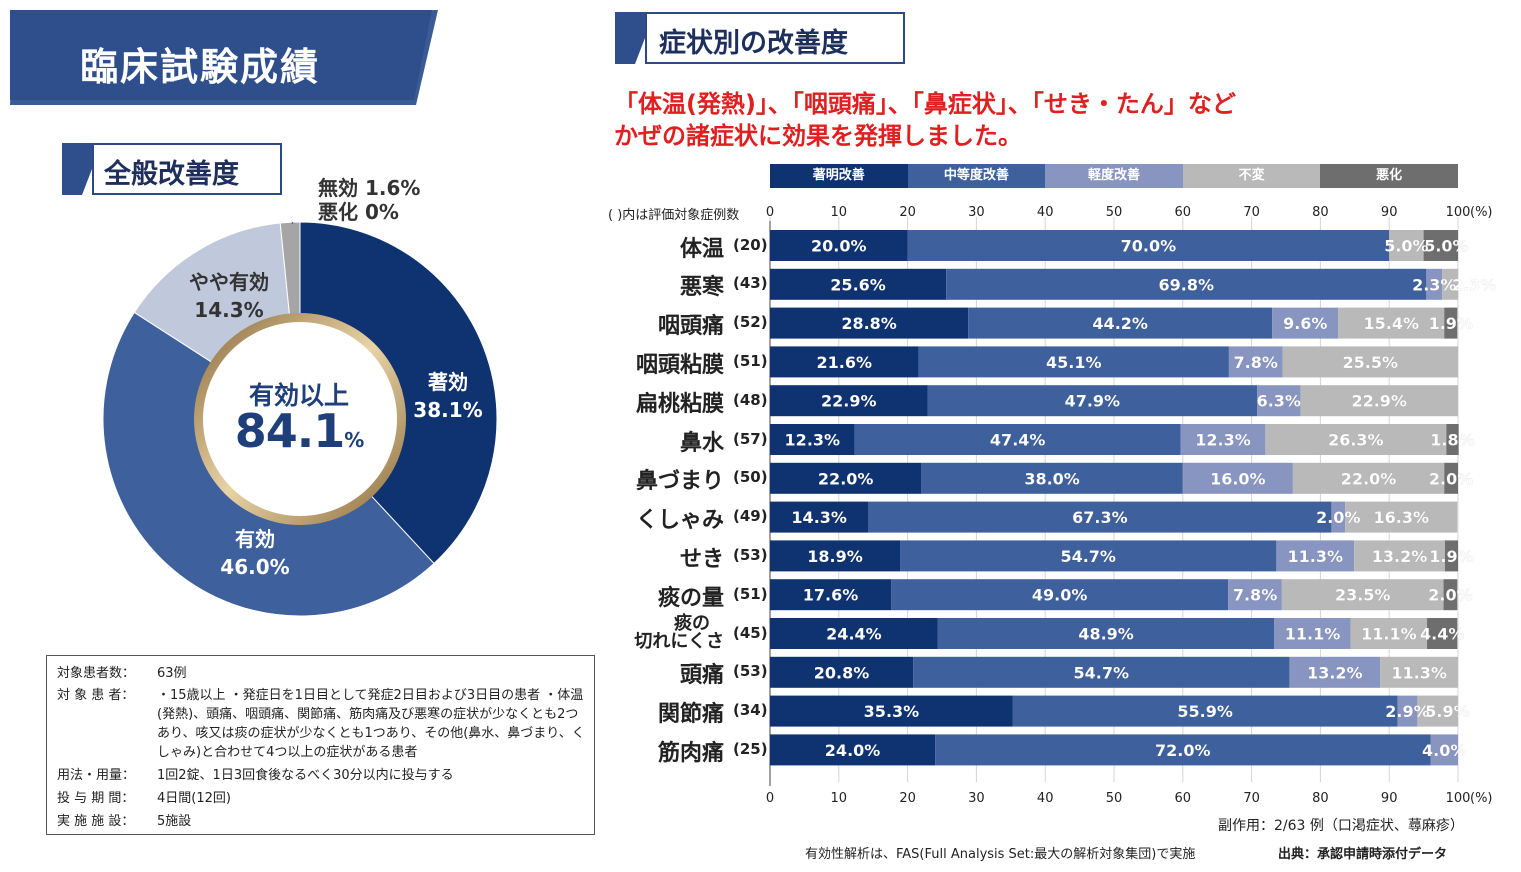 The width and height of the screenshot is (1521, 872). What do you see at coordinates (839, 212) in the screenshot?
I see `tick-top-1: 10` at bounding box center [839, 212].